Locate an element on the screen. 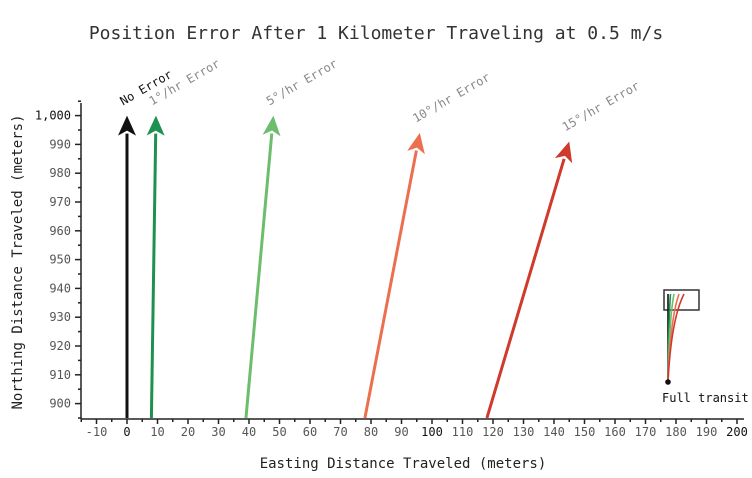 The width and height of the screenshot is (752, 478). y-tick-label: 900 is located at coordinates (60, 404).